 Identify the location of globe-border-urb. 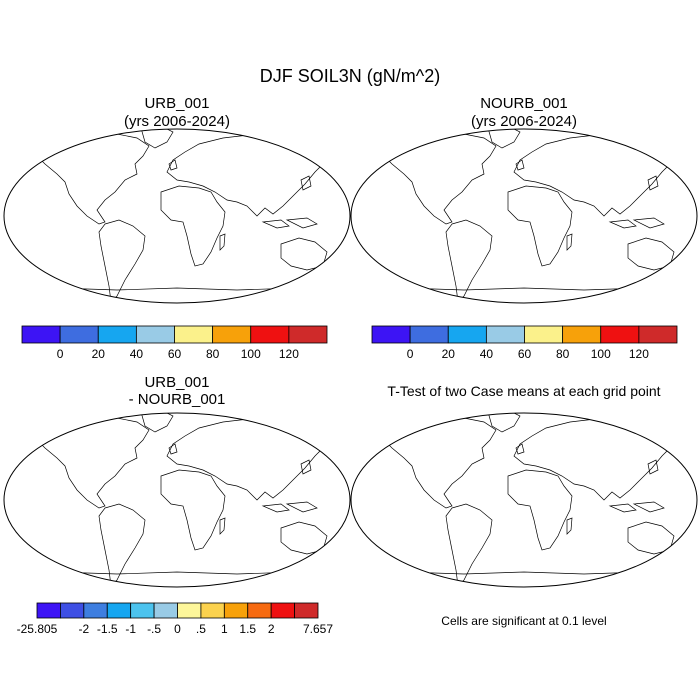
(177, 216).